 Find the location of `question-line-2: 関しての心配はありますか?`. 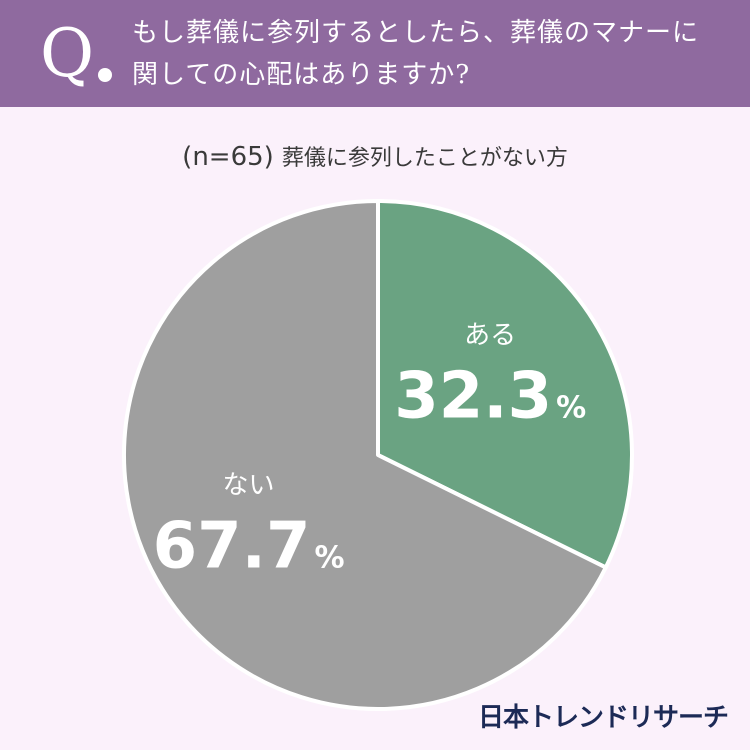

question-line-2: 関しての心配はありますか? is located at coordinates (301, 75).